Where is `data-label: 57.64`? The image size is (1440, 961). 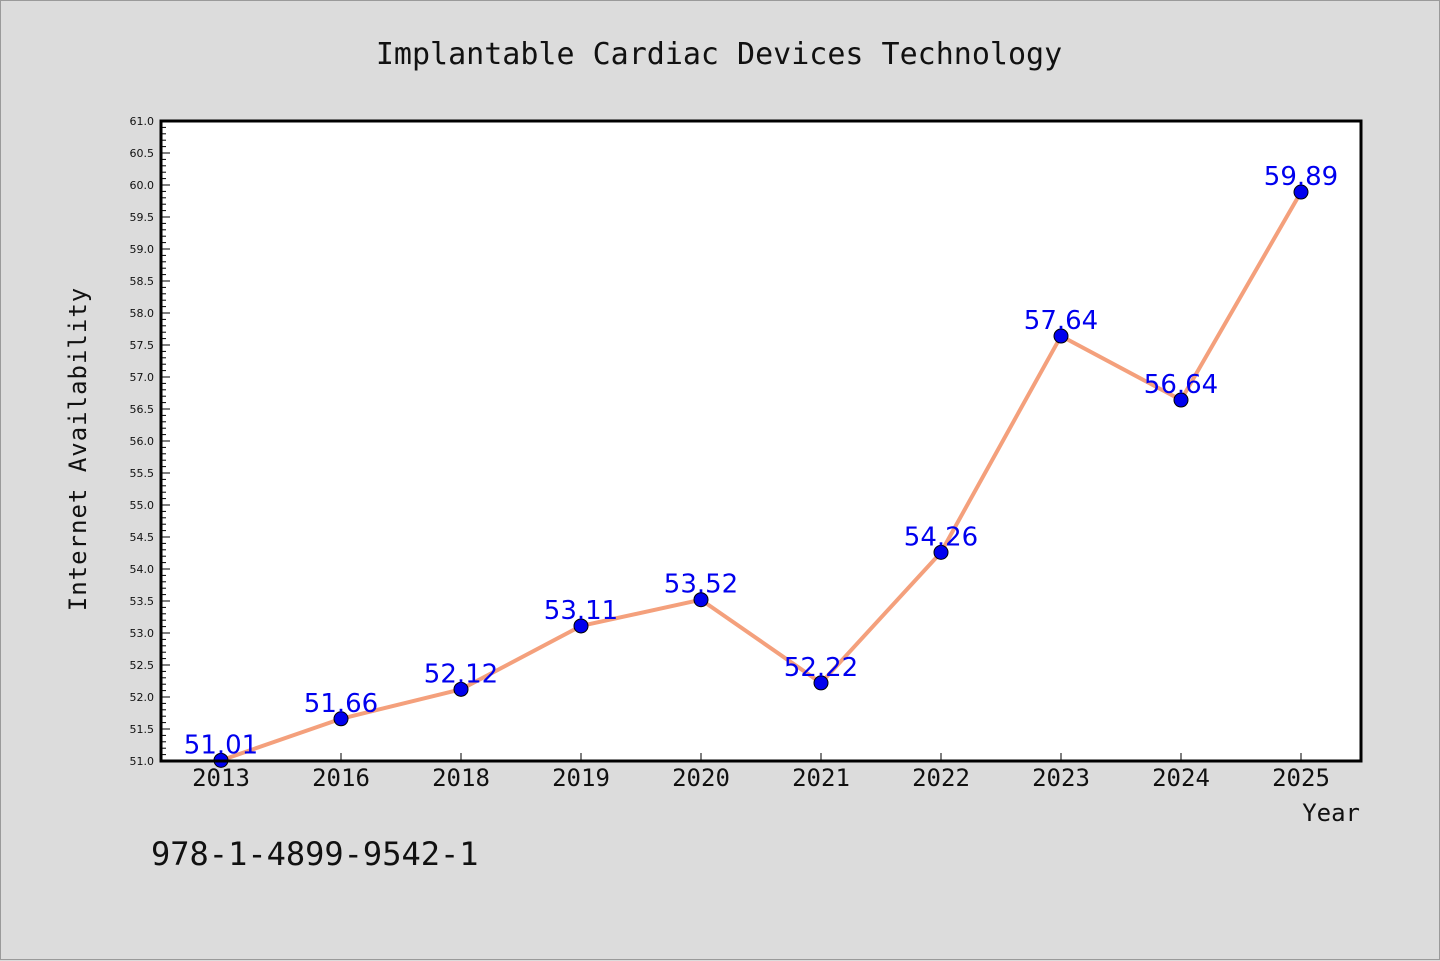 data-label: 57.64 is located at coordinates (1061, 321).